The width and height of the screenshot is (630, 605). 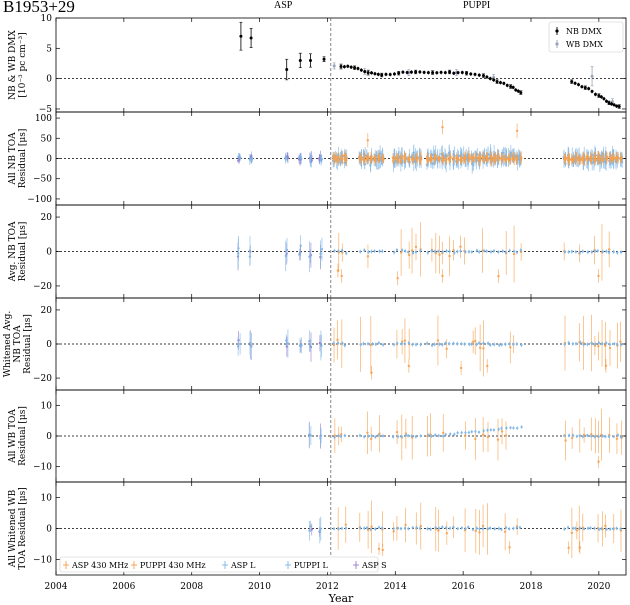 I want to click on asp-label: ASP, so click(x=283, y=5).